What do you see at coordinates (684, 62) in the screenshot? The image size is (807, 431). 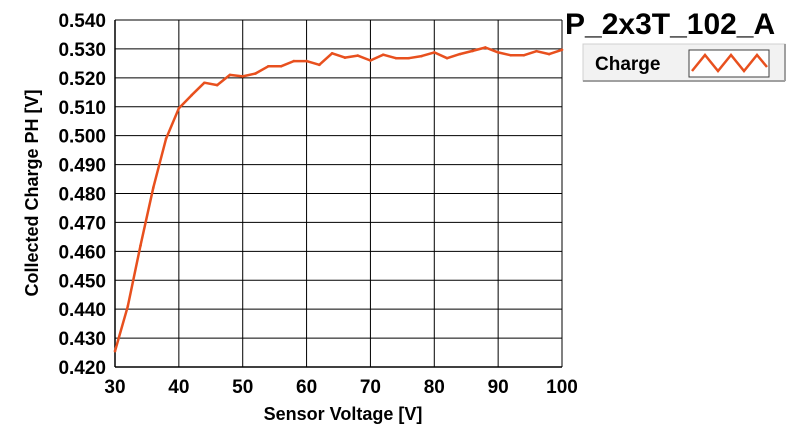 I see `legend: Charge` at bounding box center [684, 62].